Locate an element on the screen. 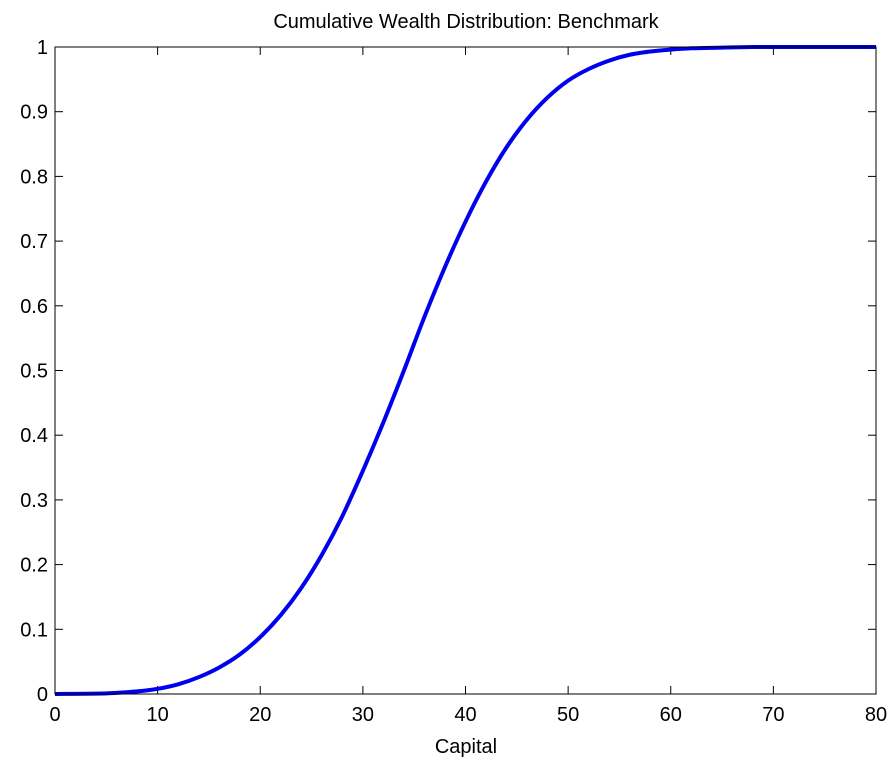  y-tick-label: 0.1 is located at coordinates (34, 630).